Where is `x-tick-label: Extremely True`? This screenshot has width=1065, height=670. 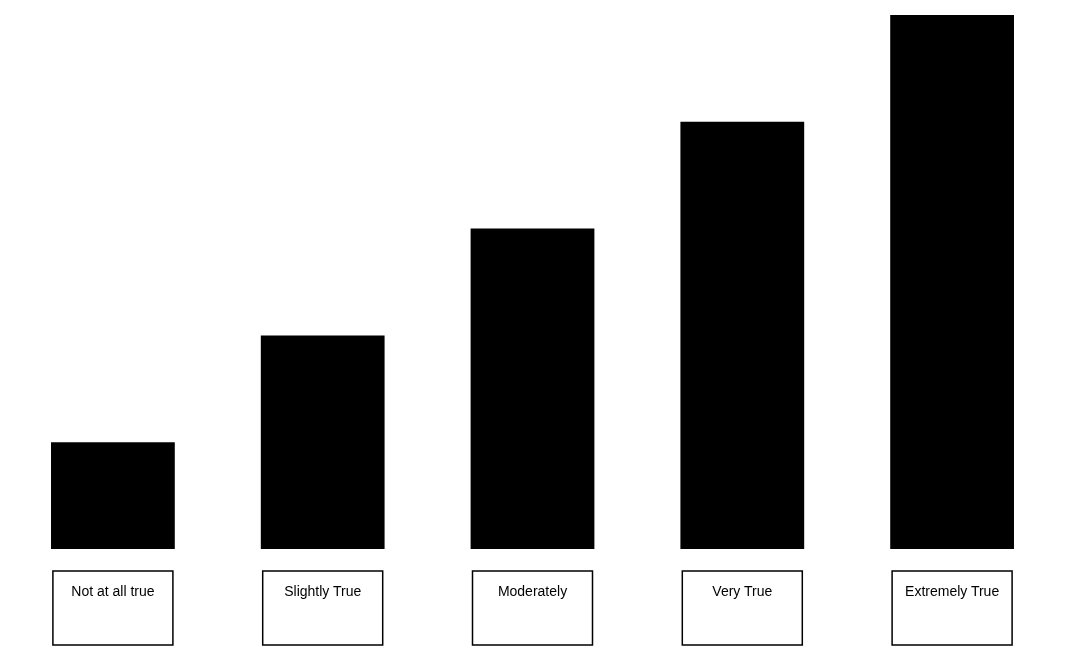 x-tick-label: Extremely True is located at coordinates (952, 591).